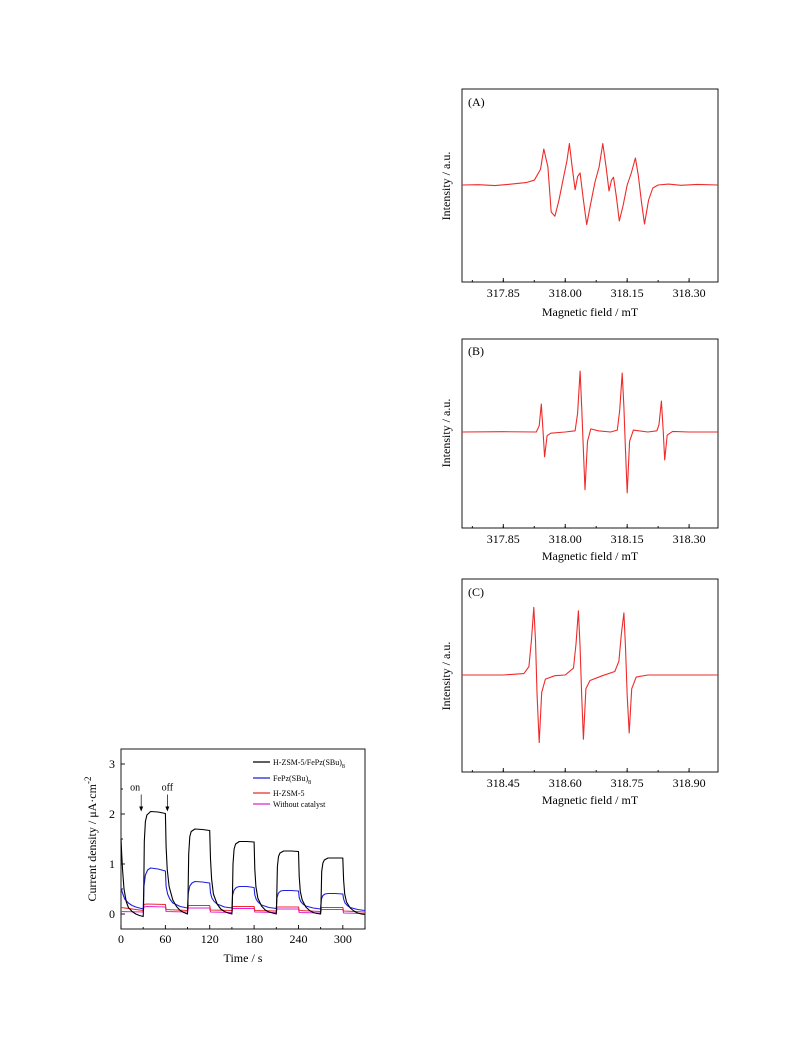 This screenshot has width=793, height=1057. I want to click on y-axis-label-d: Current density / μA·cm-2, so click(91, 839).